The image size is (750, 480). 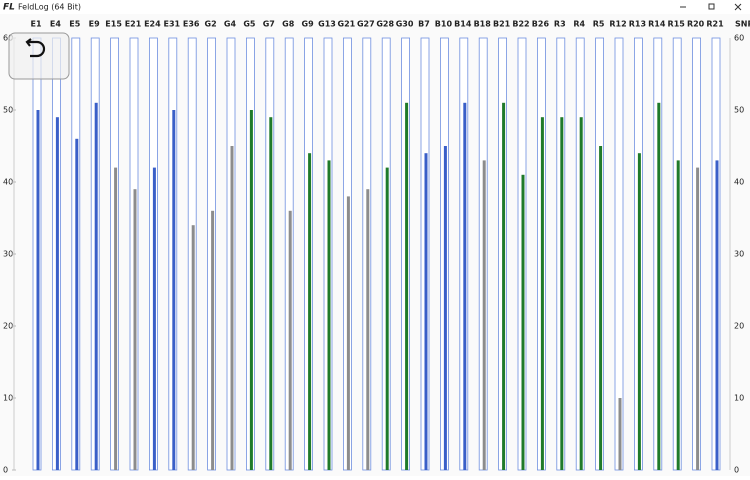 What do you see at coordinates (113, 24) in the screenshot?
I see `x-tick-label: E15` at bounding box center [113, 24].